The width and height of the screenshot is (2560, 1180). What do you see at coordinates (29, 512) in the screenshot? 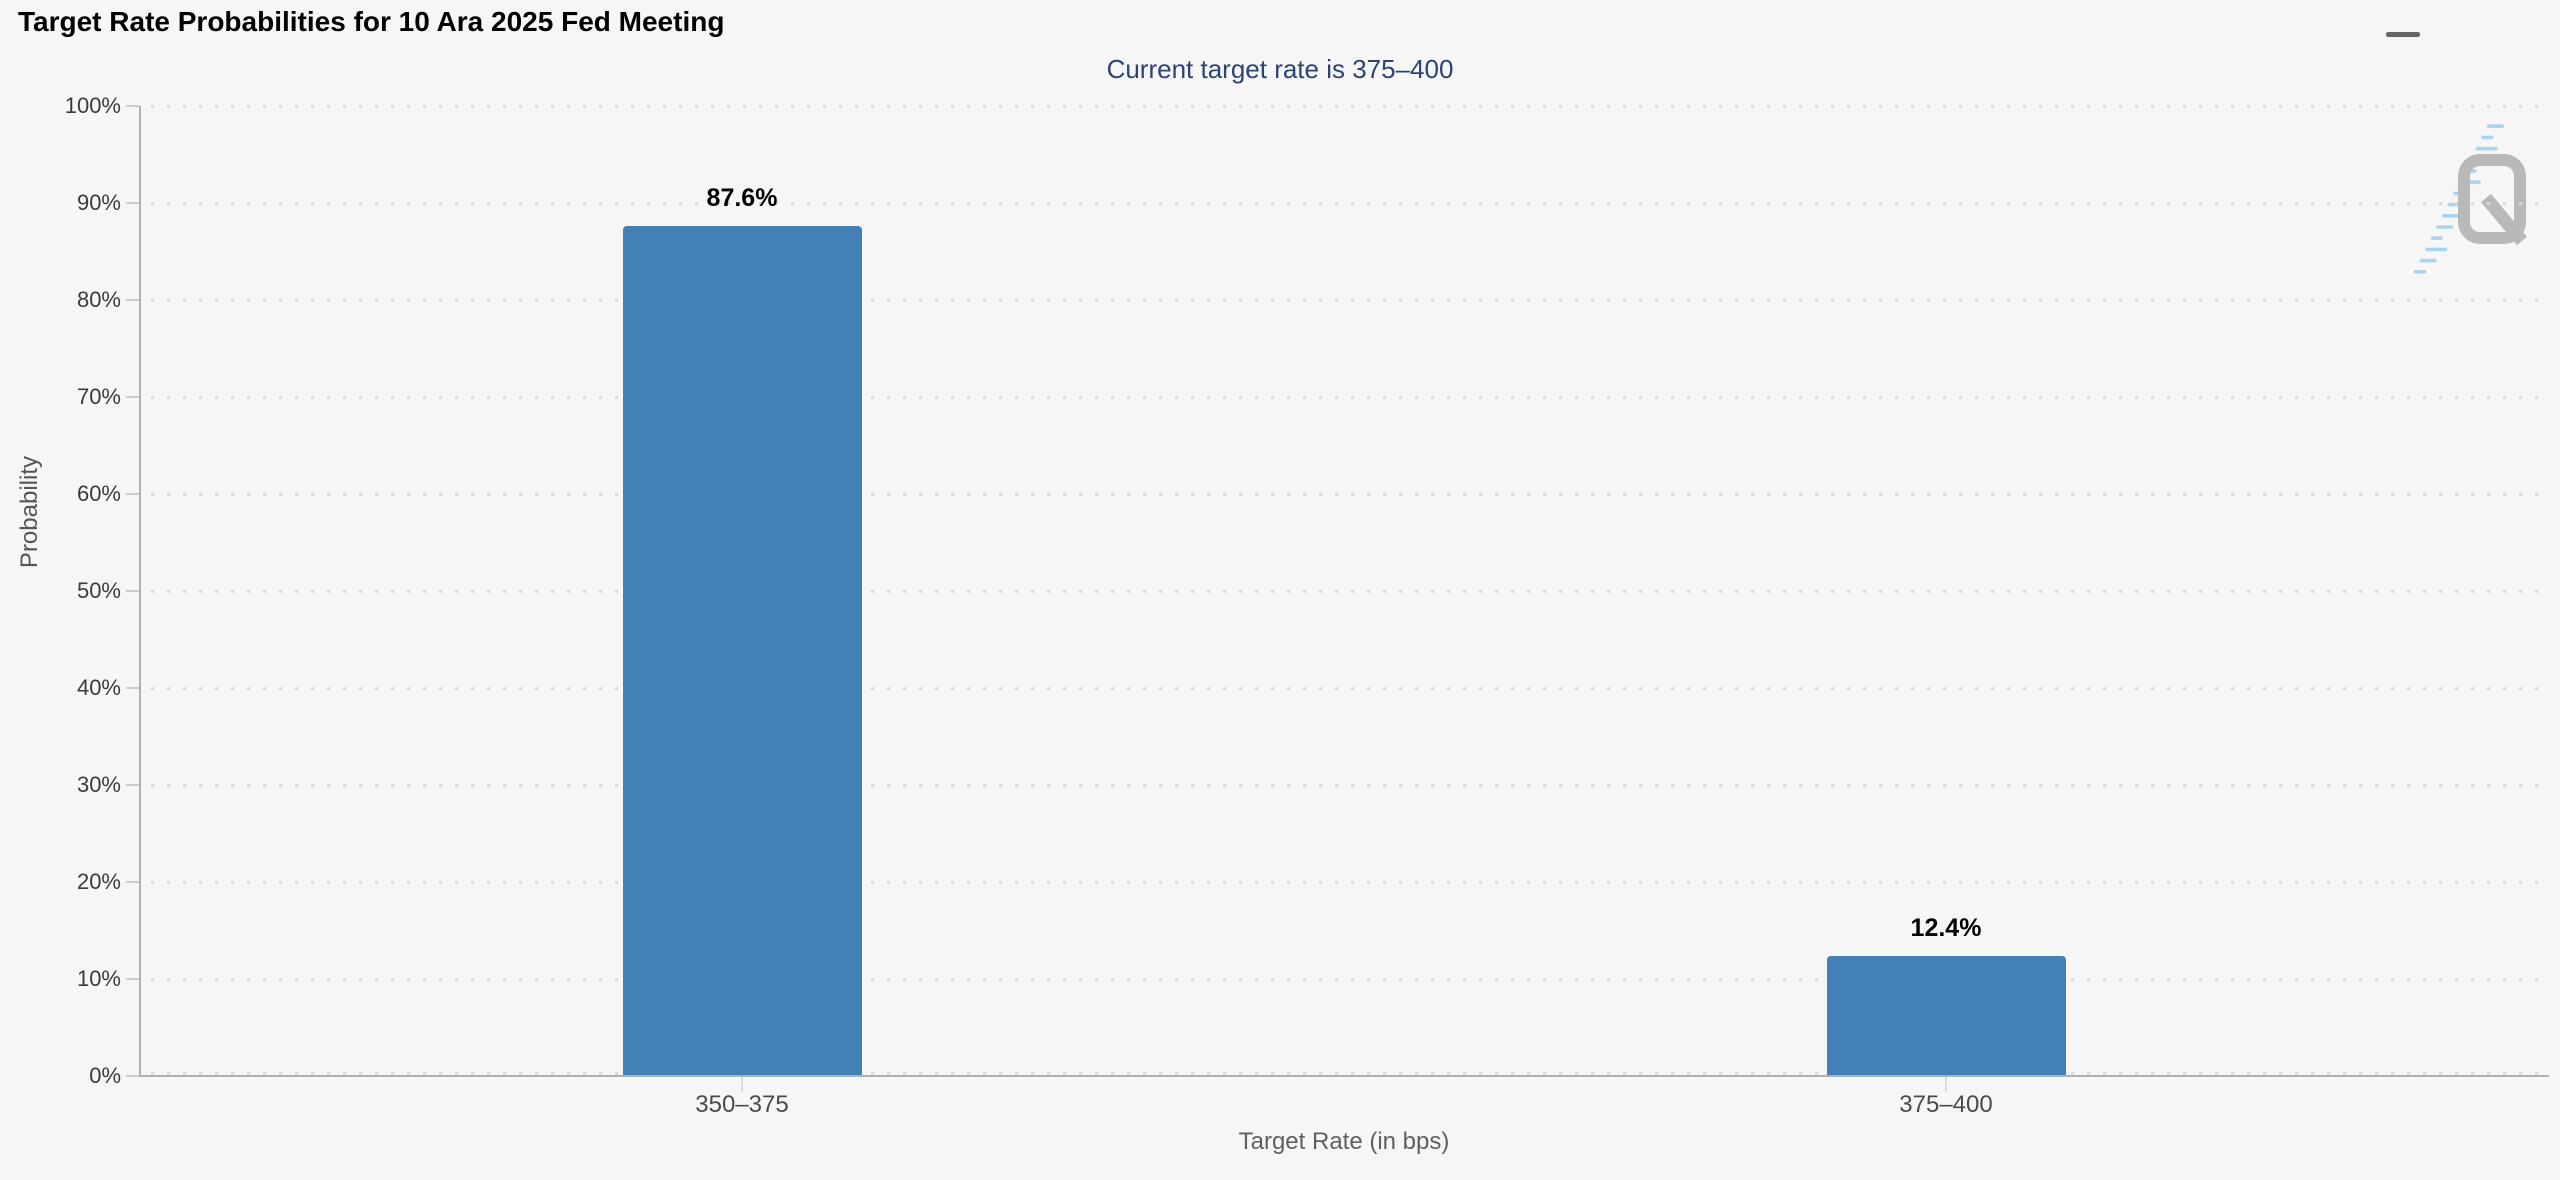
I see `y-axis-title: Probability` at bounding box center [29, 512].